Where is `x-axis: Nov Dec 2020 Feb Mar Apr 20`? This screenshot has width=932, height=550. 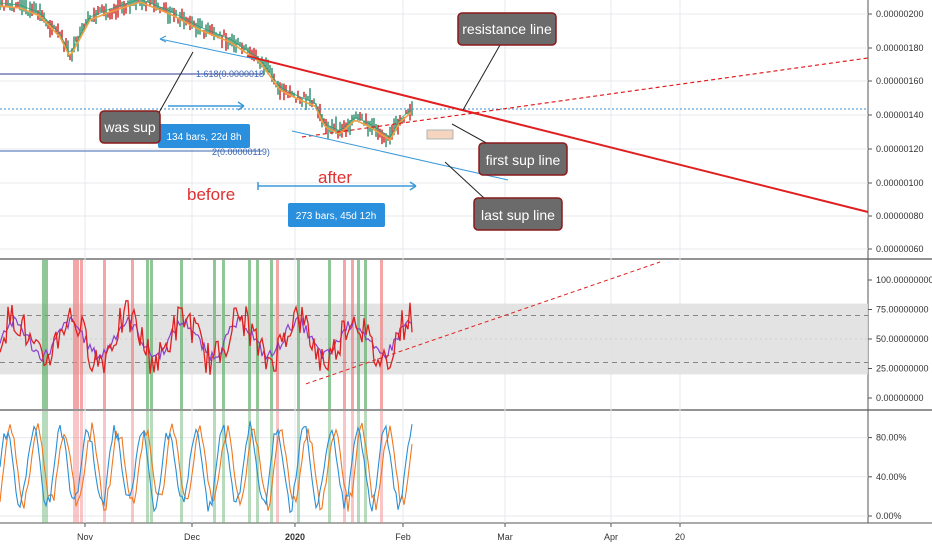 x-axis: Nov Dec 2020 Feb Mar Apr 20 is located at coordinates (381, 532).